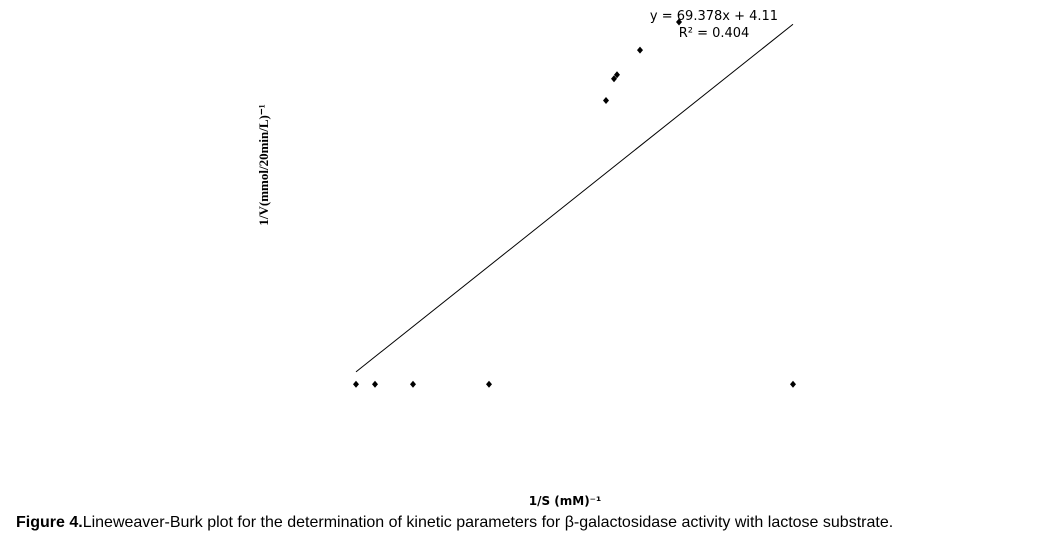 This screenshot has height=543, width=1041. What do you see at coordinates (565, 501) in the screenshot?
I see `x-axis-label: 1/S (mM)⁻¹` at bounding box center [565, 501].